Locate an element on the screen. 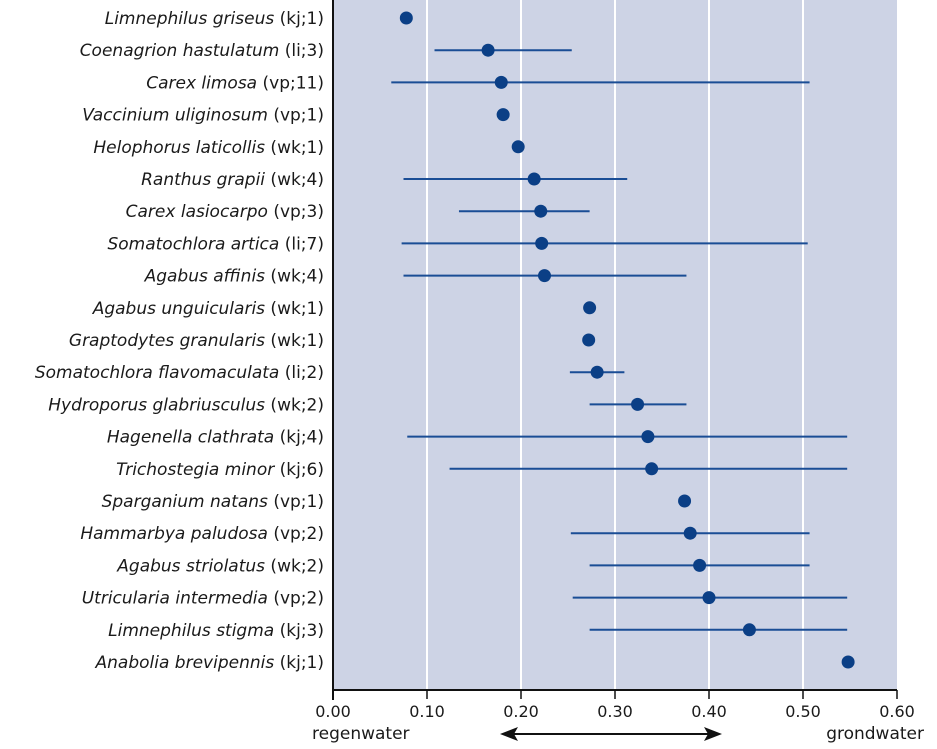 This screenshot has width=937, height=749. species-code: (li;3) is located at coordinates (301, 51).